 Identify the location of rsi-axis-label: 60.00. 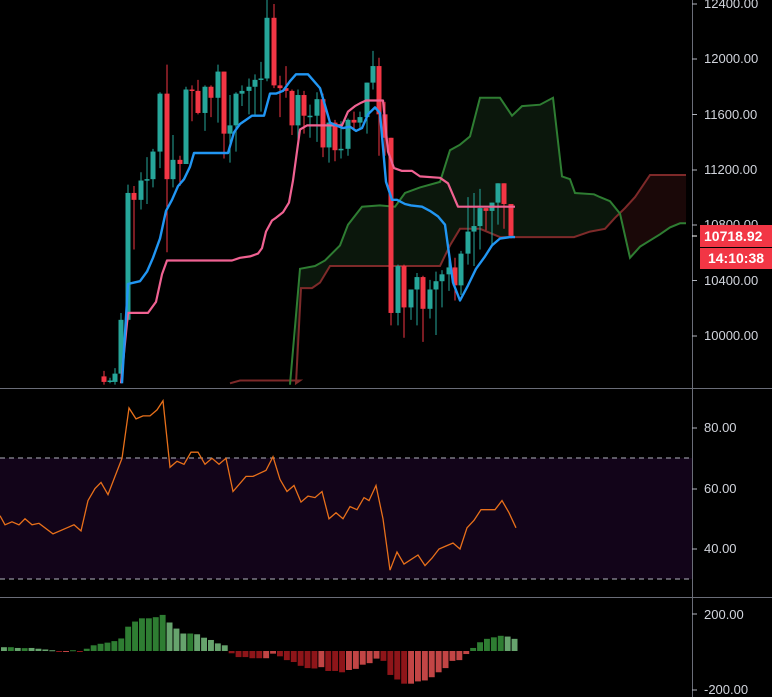
(720, 488).